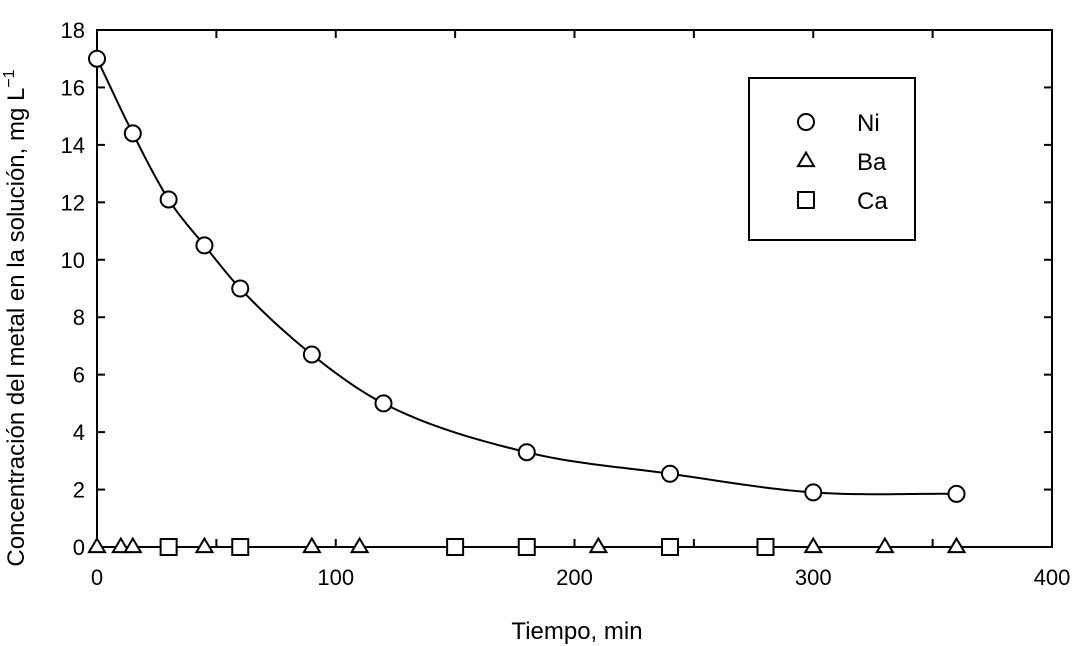 This screenshot has width=1080, height=646. Describe the element at coordinates (813, 577) in the screenshot. I see `x-tick-label: 300` at that location.